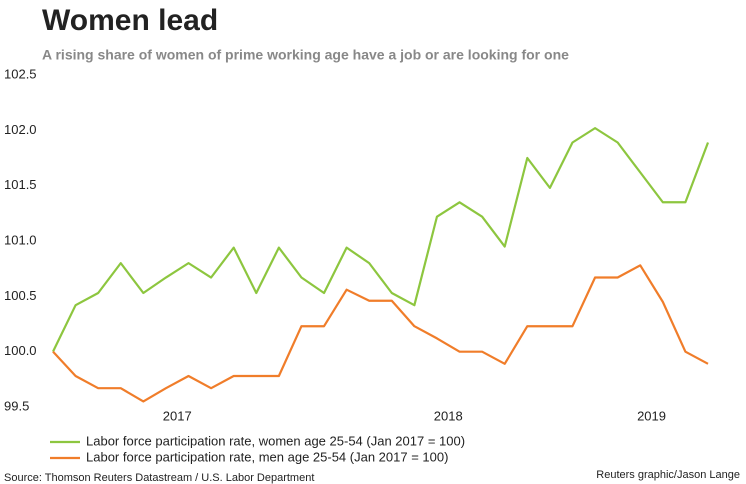  Describe the element at coordinates (20, 129) in the screenshot. I see `y-tick-label: 102.0` at that location.